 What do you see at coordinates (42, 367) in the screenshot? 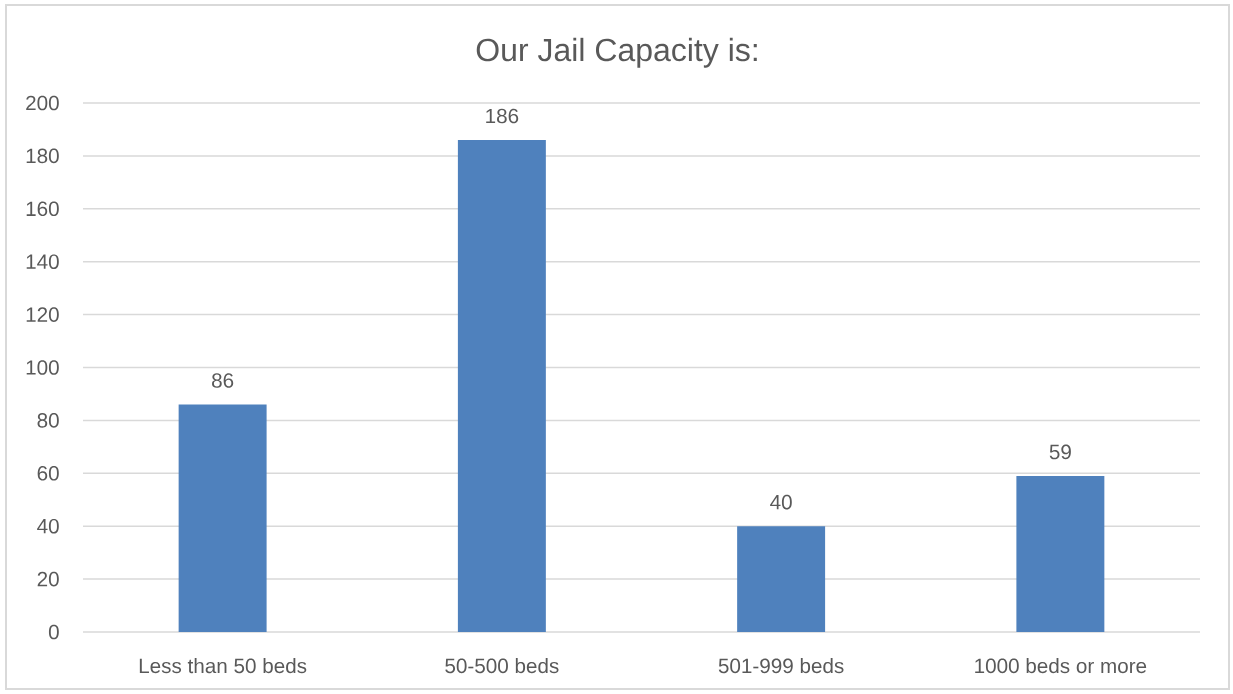
I see `y-tick-label: 100` at bounding box center [42, 367].